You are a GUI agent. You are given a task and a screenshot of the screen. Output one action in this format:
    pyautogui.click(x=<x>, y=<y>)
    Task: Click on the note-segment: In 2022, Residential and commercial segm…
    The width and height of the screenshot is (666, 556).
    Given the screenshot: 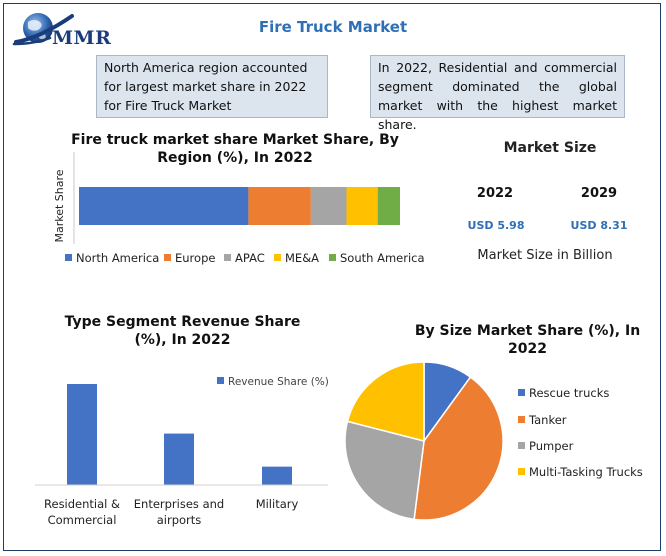 What is the action you would take?
    pyautogui.click(x=497, y=93)
    